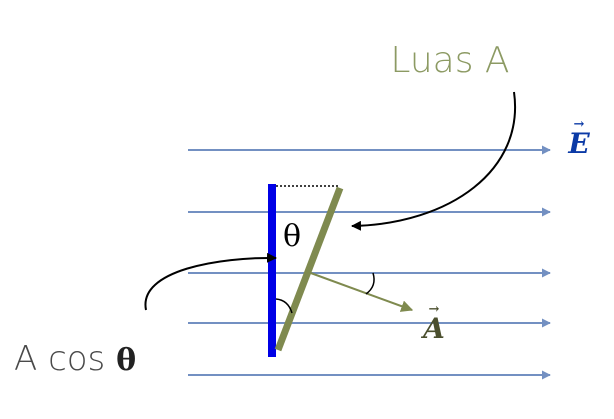 The width and height of the screenshot is (614, 419). I want to click on tilted-surface-plate, so click(309, 269).